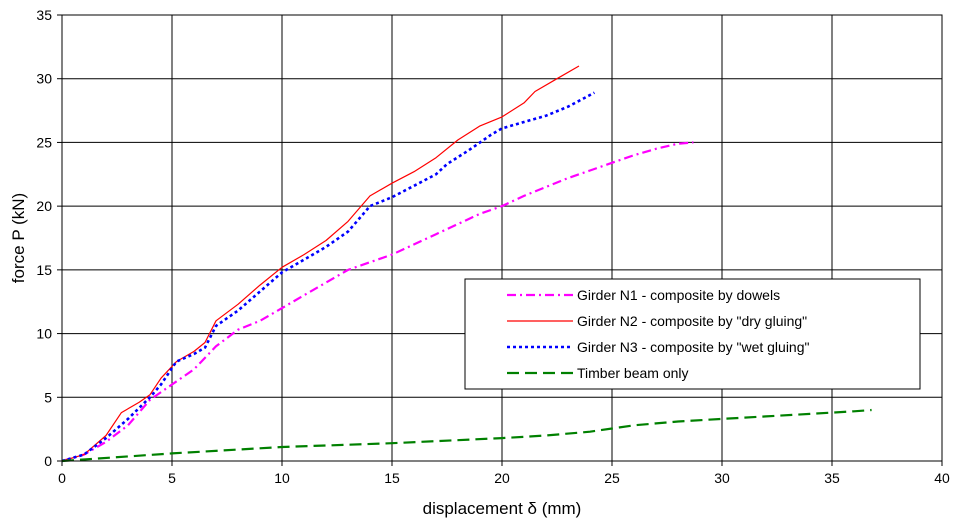 The height and width of the screenshot is (522, 955). Describe the element at coordinates (502, 508) in the screenshot. I see `x-axis-label: displacement δ (mm)` at that location.